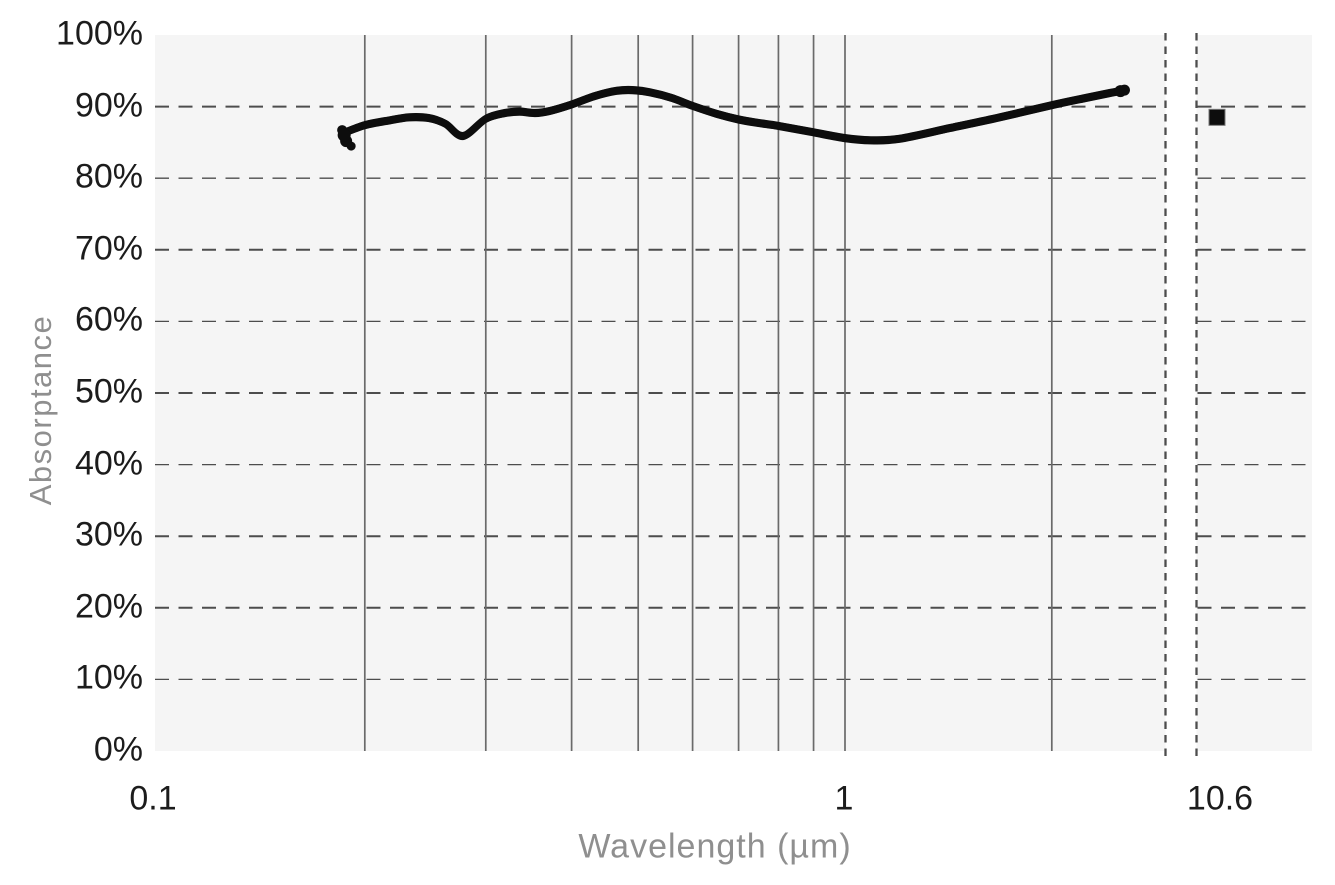 This screenshot has width=1335, height=885. What do you see at coordinates (153, 798) in the screenshot?
I see `x-tick-label-0_1: 0.1` at bounding box center [153, 798].